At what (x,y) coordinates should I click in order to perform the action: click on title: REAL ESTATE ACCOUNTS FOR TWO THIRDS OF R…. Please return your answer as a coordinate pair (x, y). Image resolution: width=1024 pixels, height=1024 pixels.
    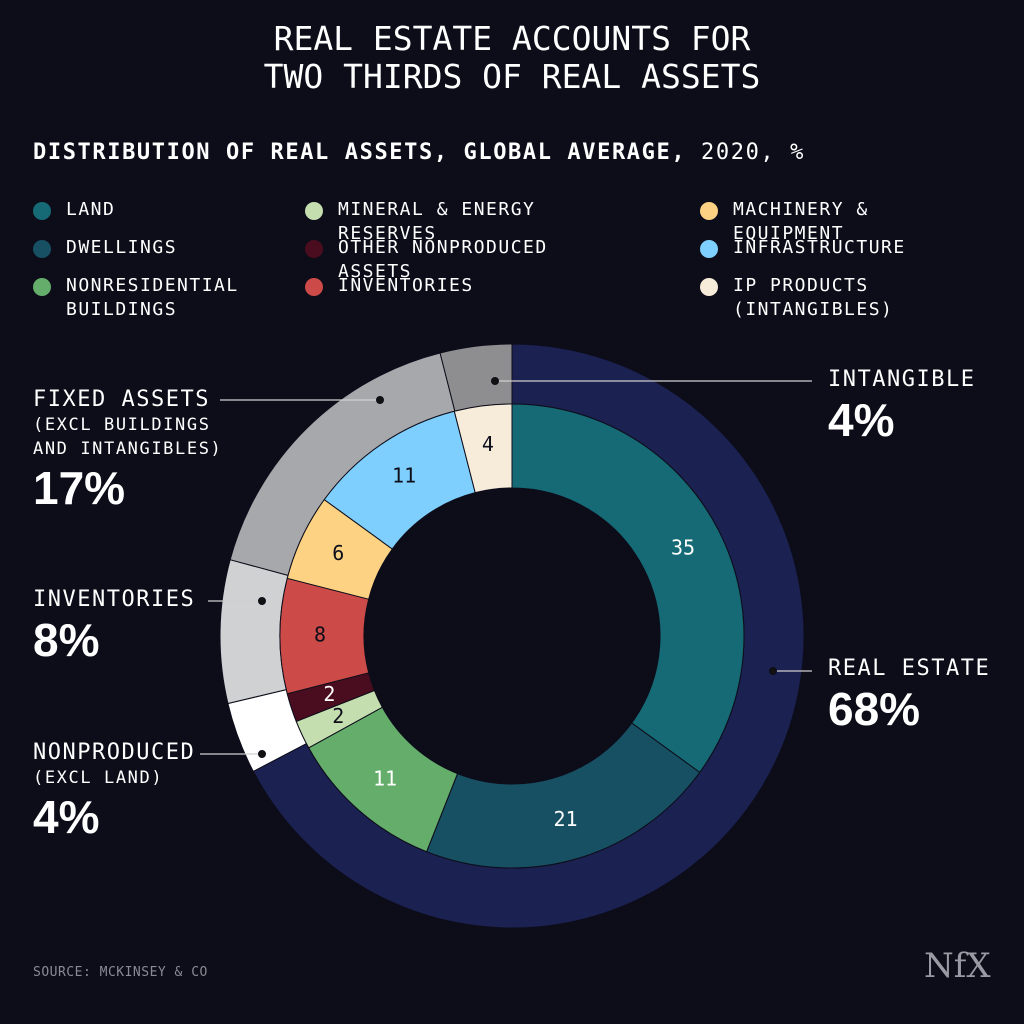
    Looking at the image, I should click on (512, 57).